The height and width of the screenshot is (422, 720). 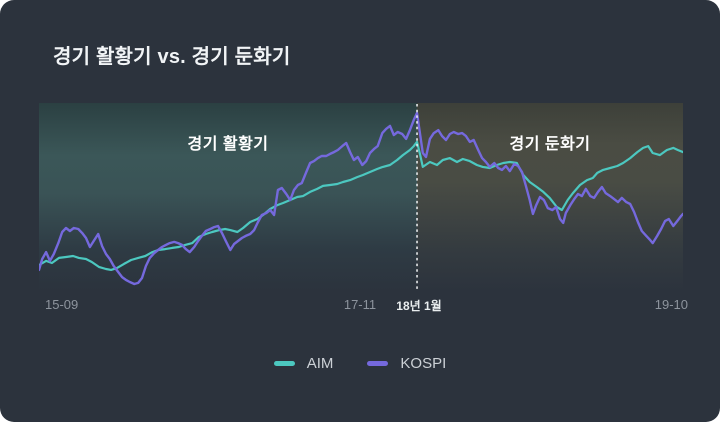 What do you see at coordinates (303, 363) in the screenshot?
I see `legend-item-aim: AIM` at bounding box center [303, 363].